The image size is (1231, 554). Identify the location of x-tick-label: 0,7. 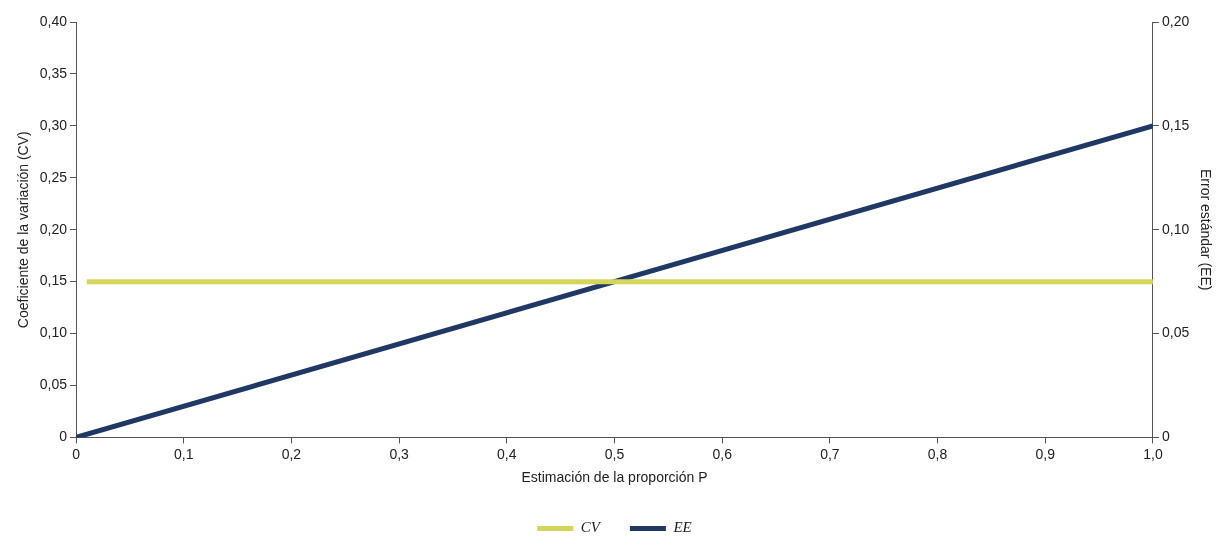
(830, 453).